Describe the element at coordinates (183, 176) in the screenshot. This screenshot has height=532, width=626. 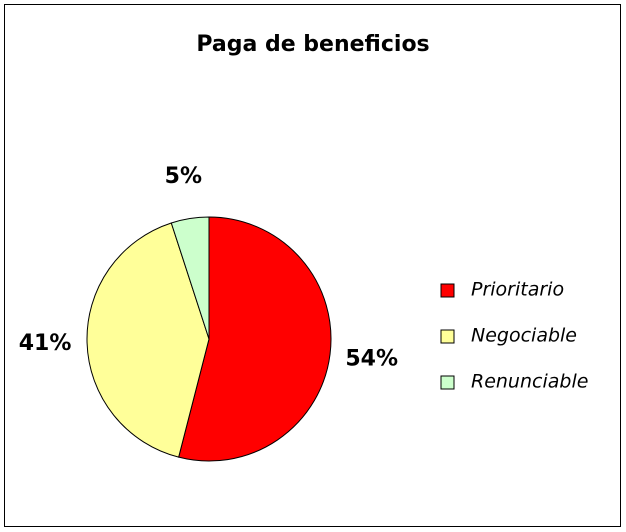
I see `value-label: 5%` at that location.